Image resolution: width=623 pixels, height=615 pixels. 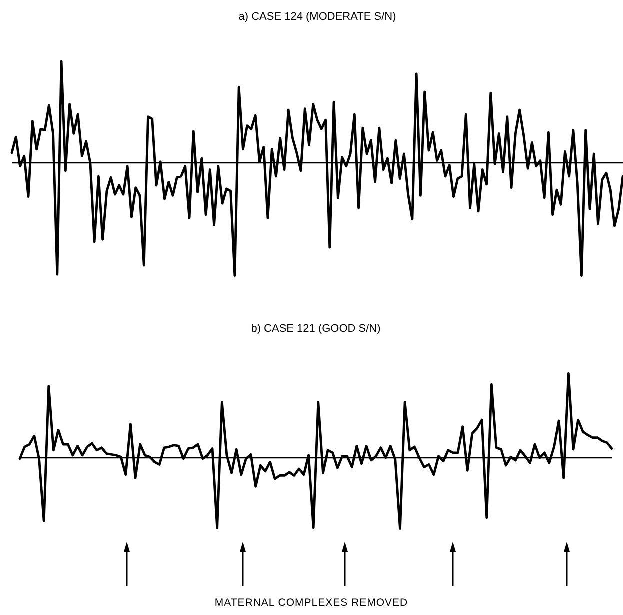 I want to click on chart-title: a) CASE 124 (MODERATE S/N), so click(x=317, y=17).